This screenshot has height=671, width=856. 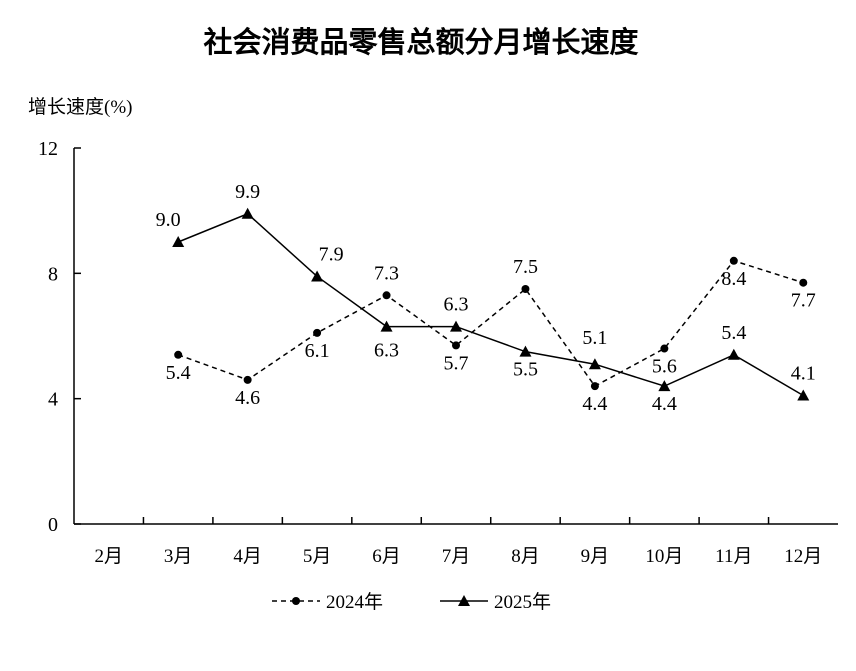 What do you see at coordinates (247, 192) in the screenshot?
I see `data-label: 9.9` at bounding box center [247, 192].